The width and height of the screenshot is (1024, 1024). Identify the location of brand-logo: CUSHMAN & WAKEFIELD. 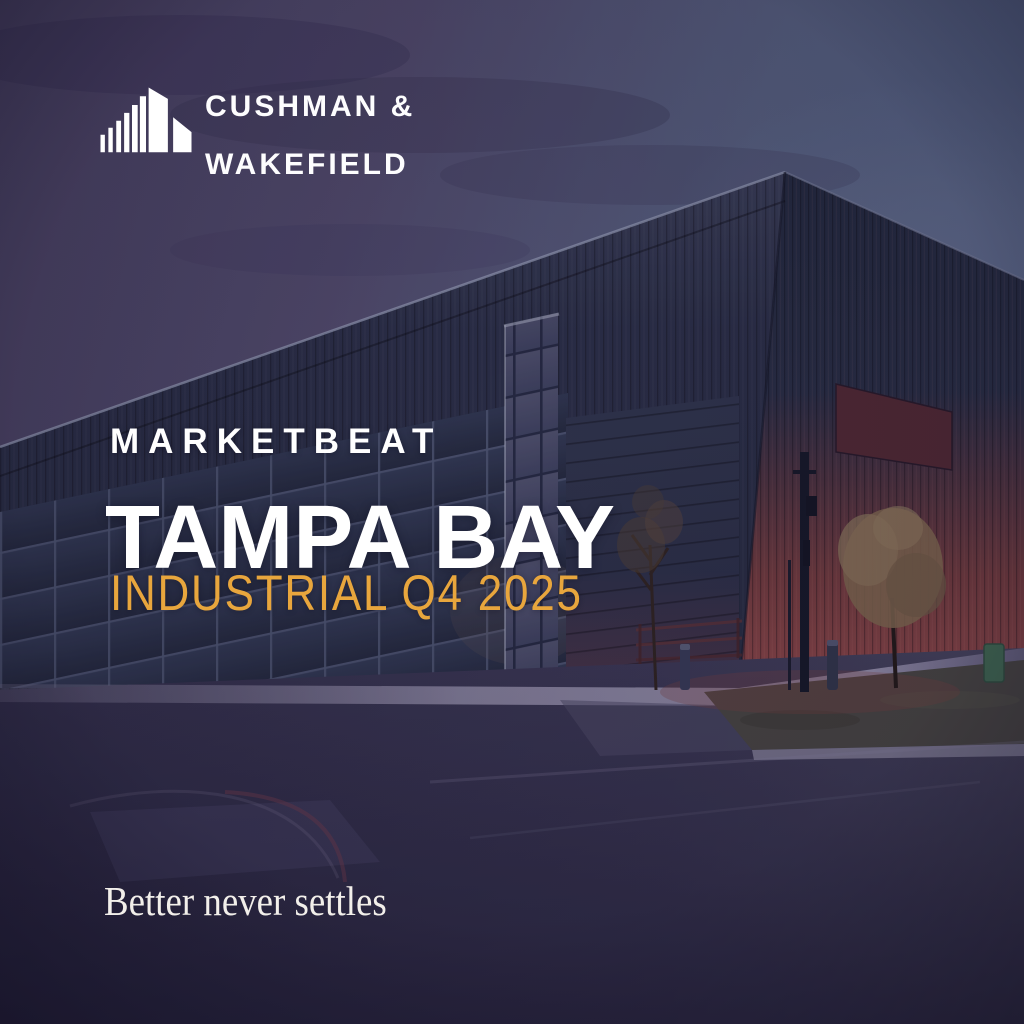
(258, 132).